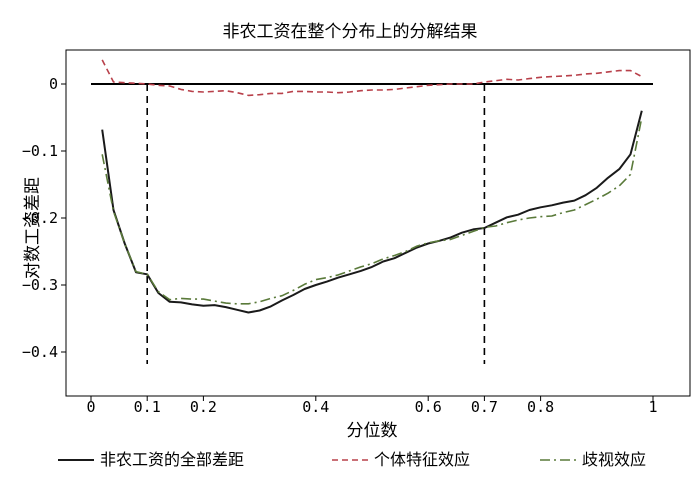 This screenshot has height=489, width=700. Describe the element at coordinates (33, 228) in the screenshot. I see `y-axis-label: 对数工资差距` at that location.